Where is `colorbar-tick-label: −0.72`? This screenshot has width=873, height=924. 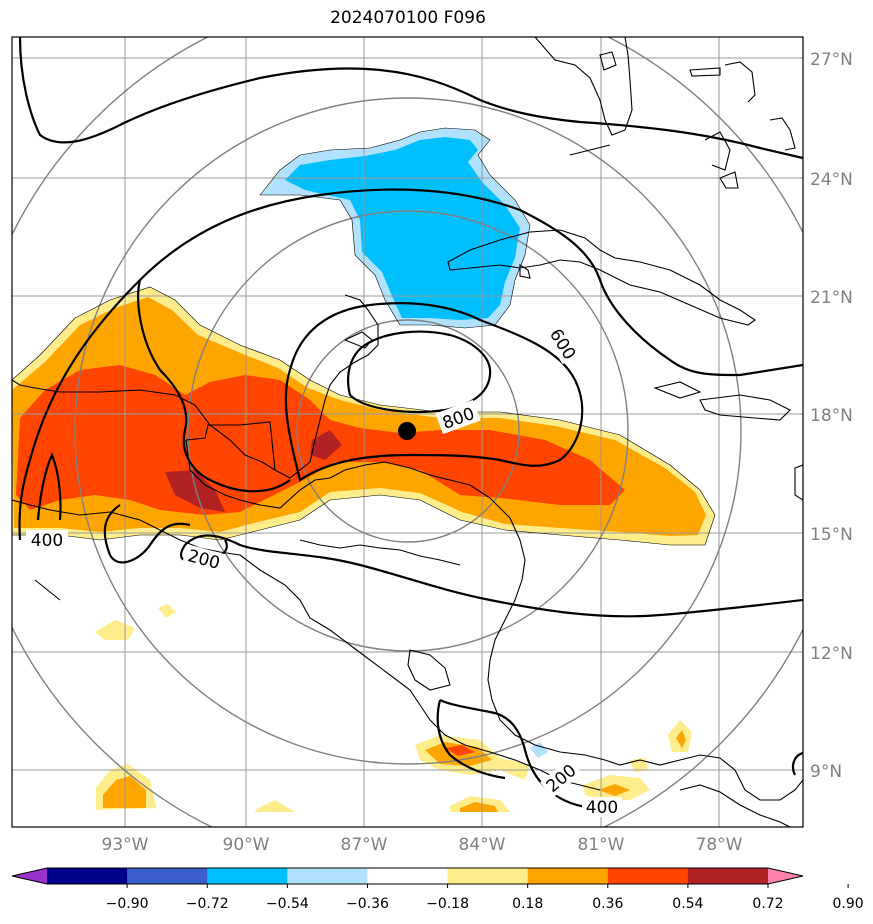
colorbar-tick-label: −0.72 is located at coordinates (207, 904).